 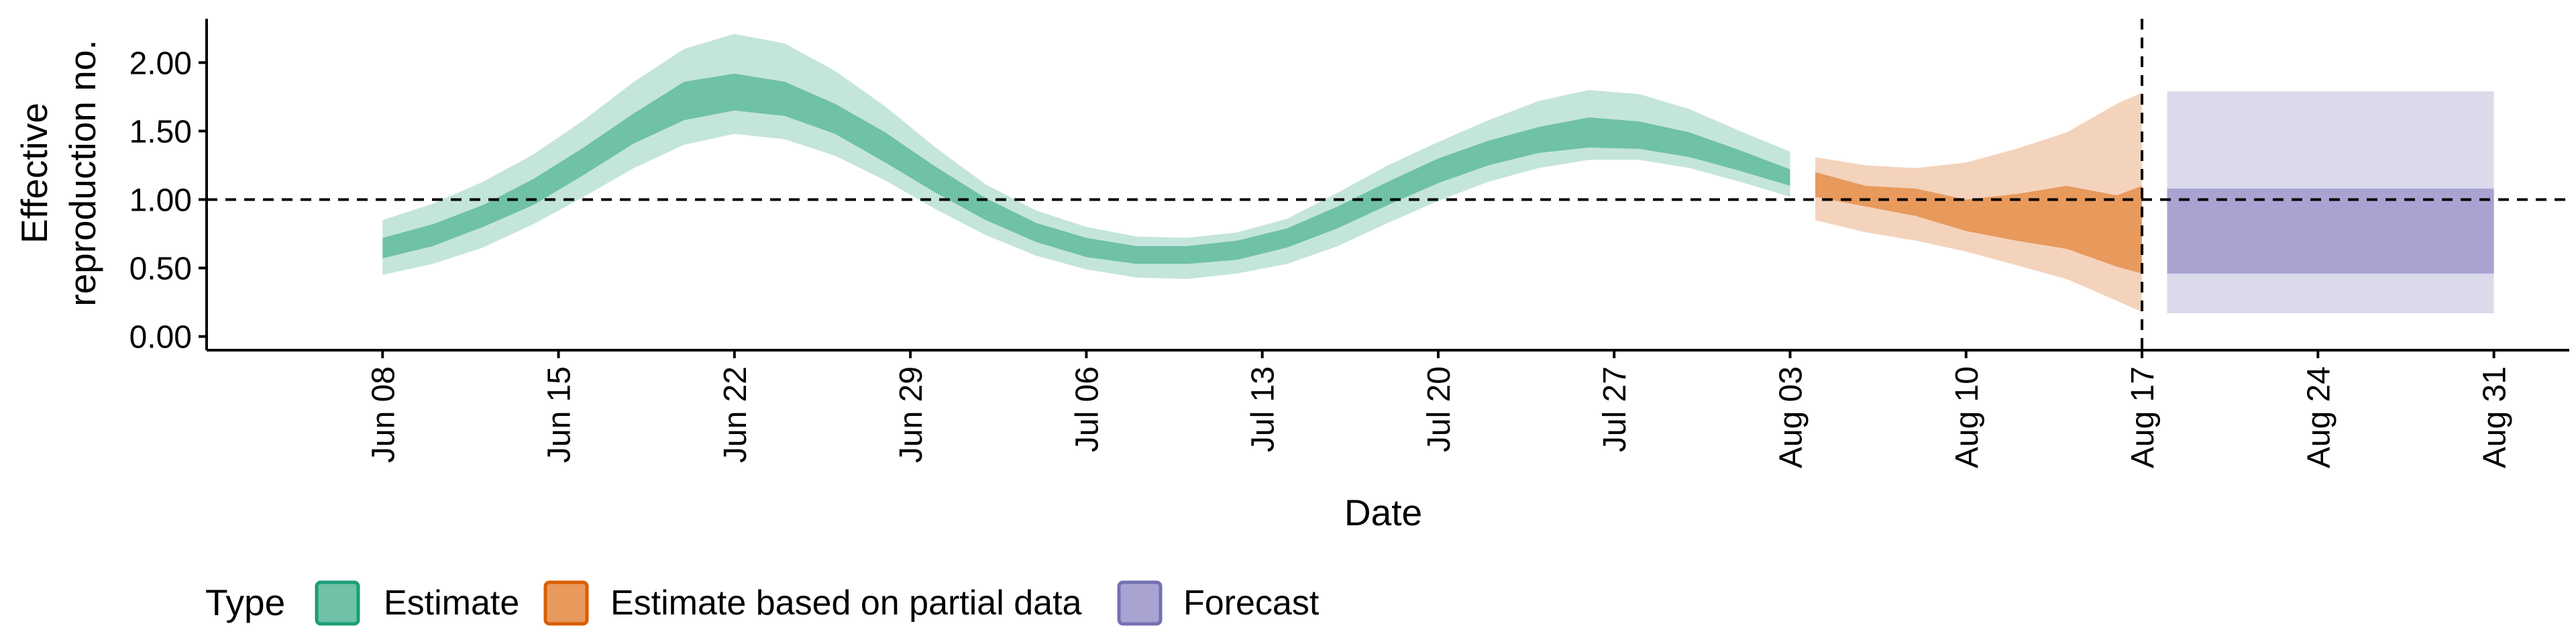 What do you see at coordinates (1251, 603) in the screenshot?
I see `legend-label-forecast: Forecast` at bounding box center [1251, 603].